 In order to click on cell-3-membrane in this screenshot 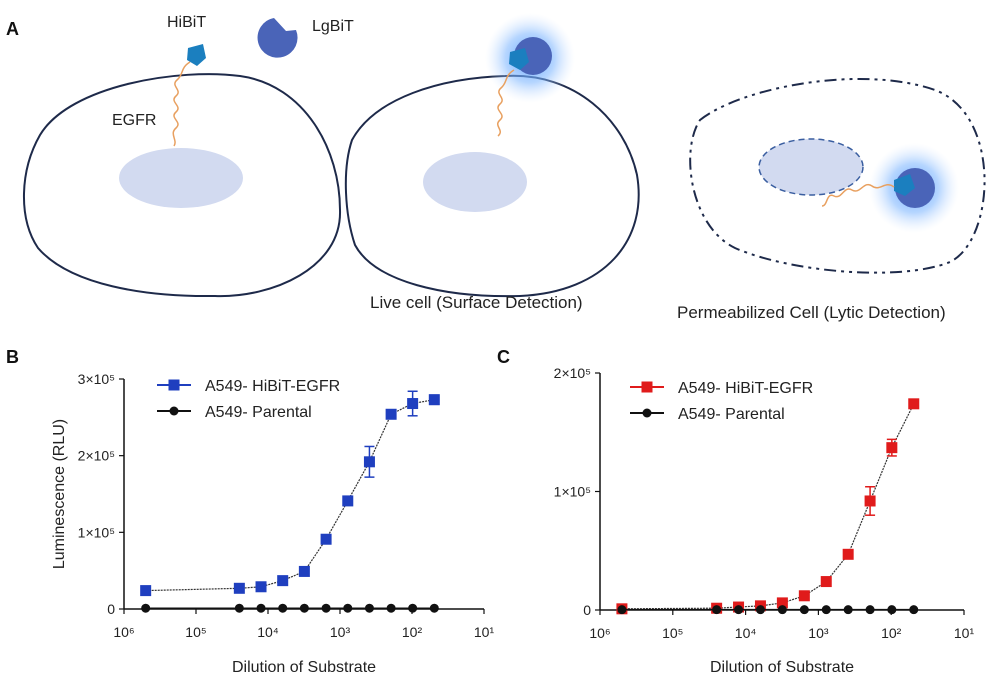, I will do `click(837, 175)`.